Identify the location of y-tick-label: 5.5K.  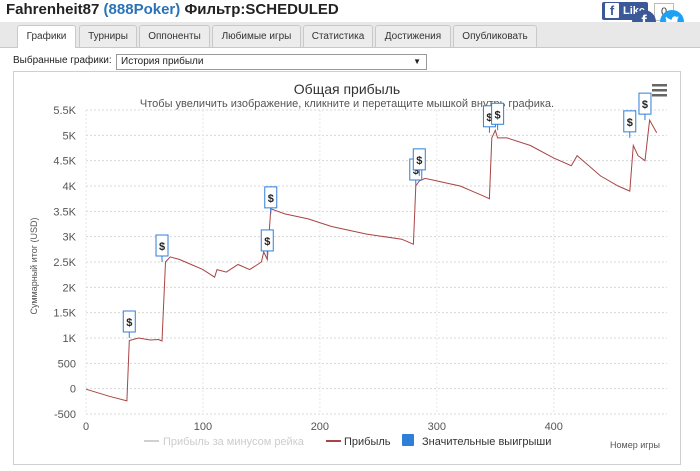
(64, 111).